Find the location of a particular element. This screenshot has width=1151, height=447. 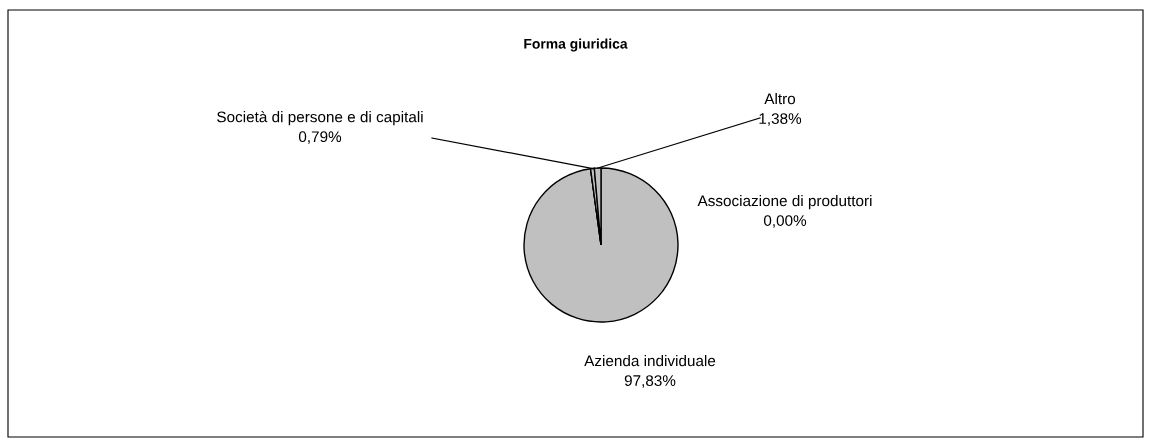

chart-title: Forma giuridica is located at coordinates (576, 45).